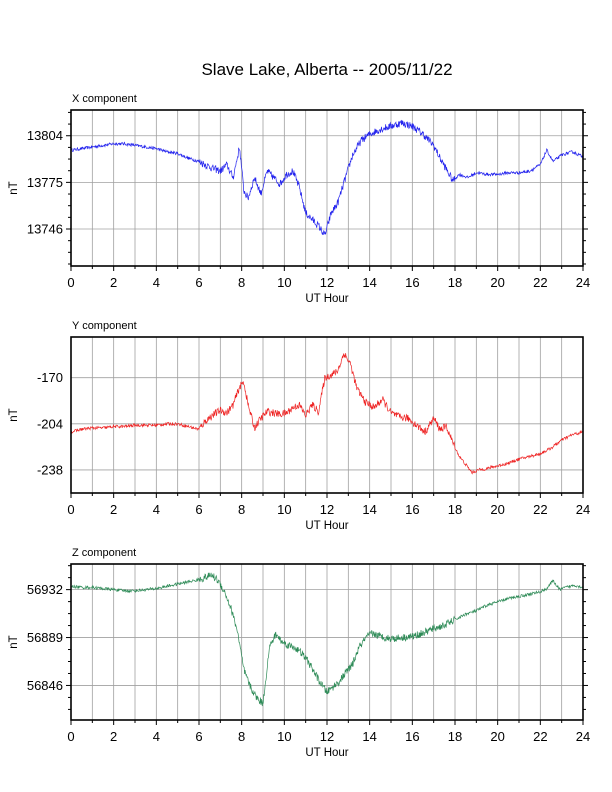 The image size is (612, 792). What do you see at coordinates (113, 282) in the screenshot?
I see `x-x-tick-label: 2` at bounding box center [113, 282].